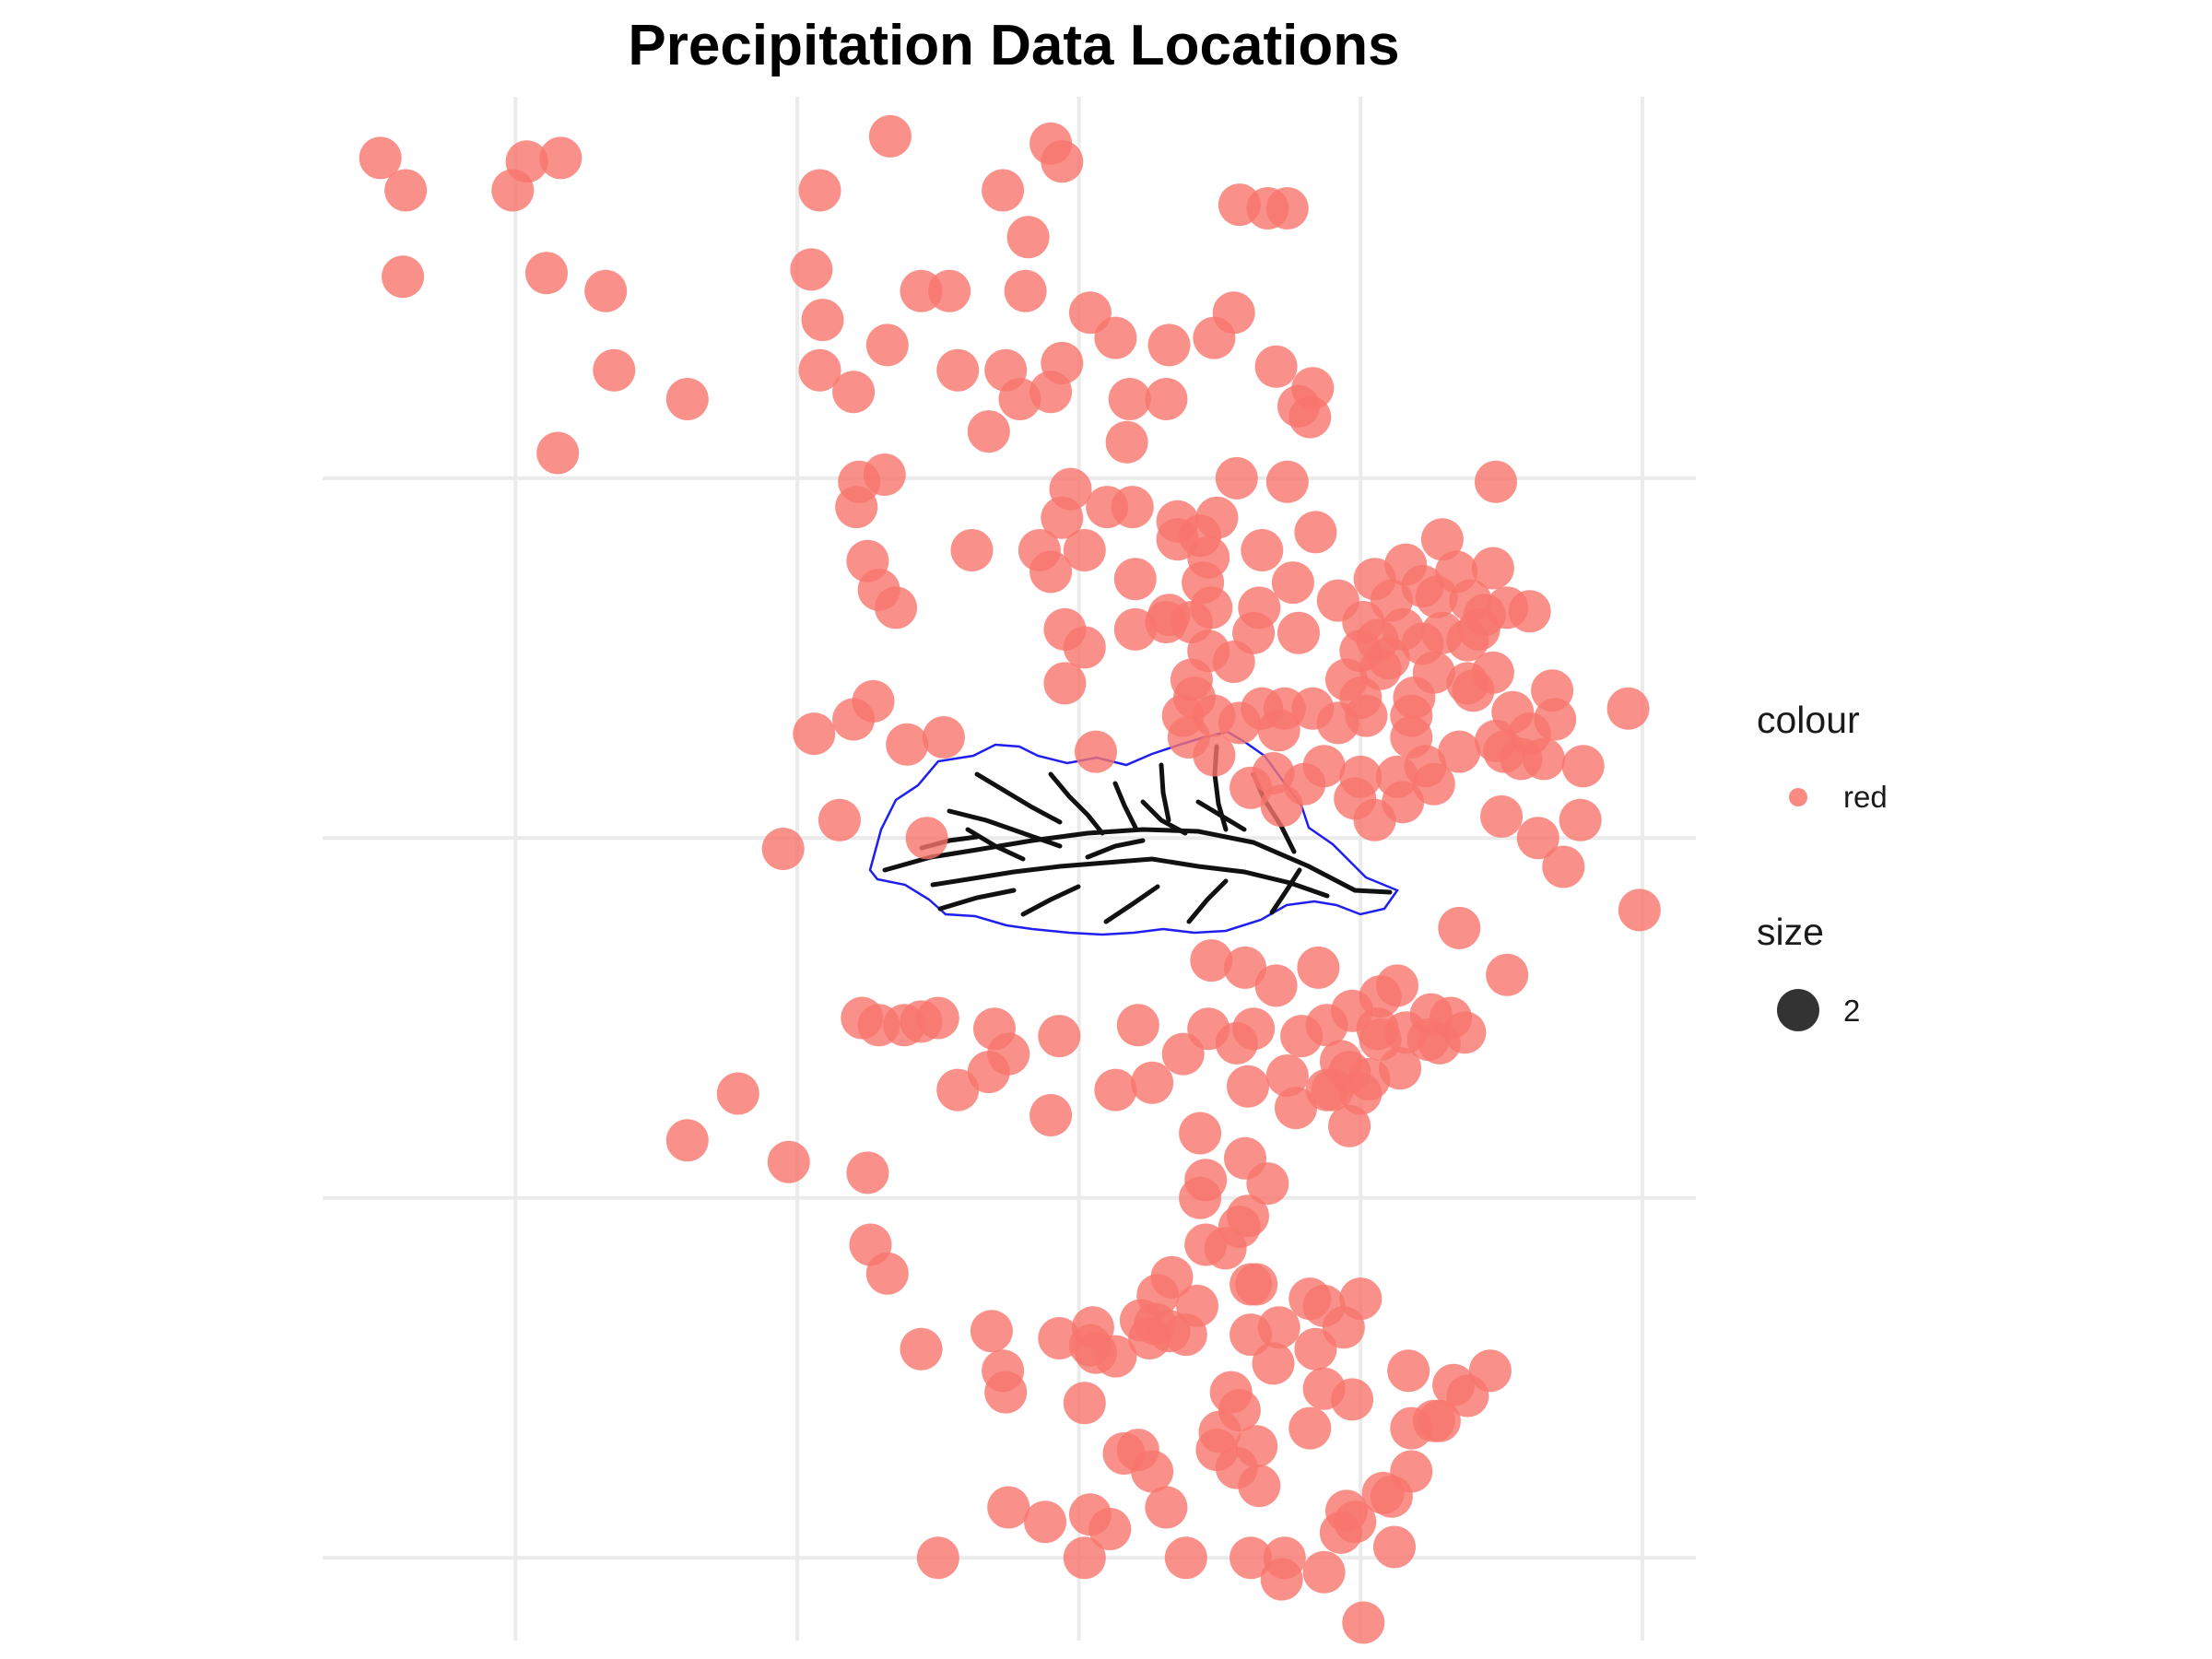 Image resolution: width=2212 pixels, height=1659 pixels. I want to click on legend-colour-key, so click(1798, 797).